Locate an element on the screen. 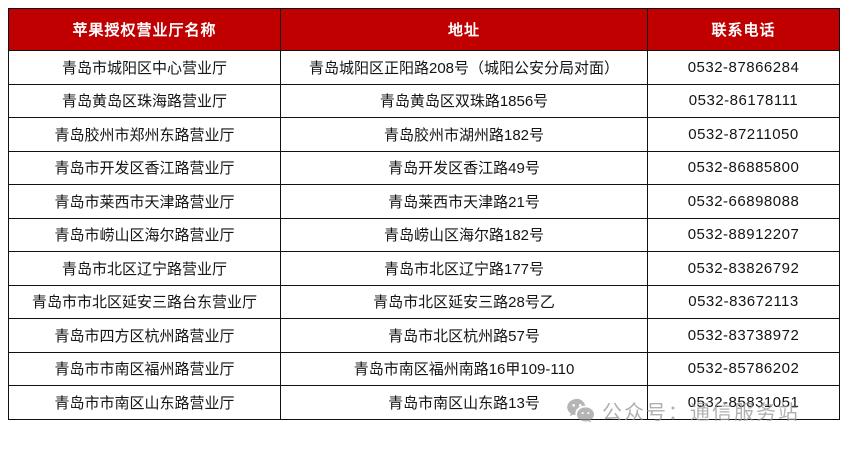 Image resolution: width=848 pixels, height=452 pixels. column-header-phone: 联系电话 is located at coordinates (743, 29).